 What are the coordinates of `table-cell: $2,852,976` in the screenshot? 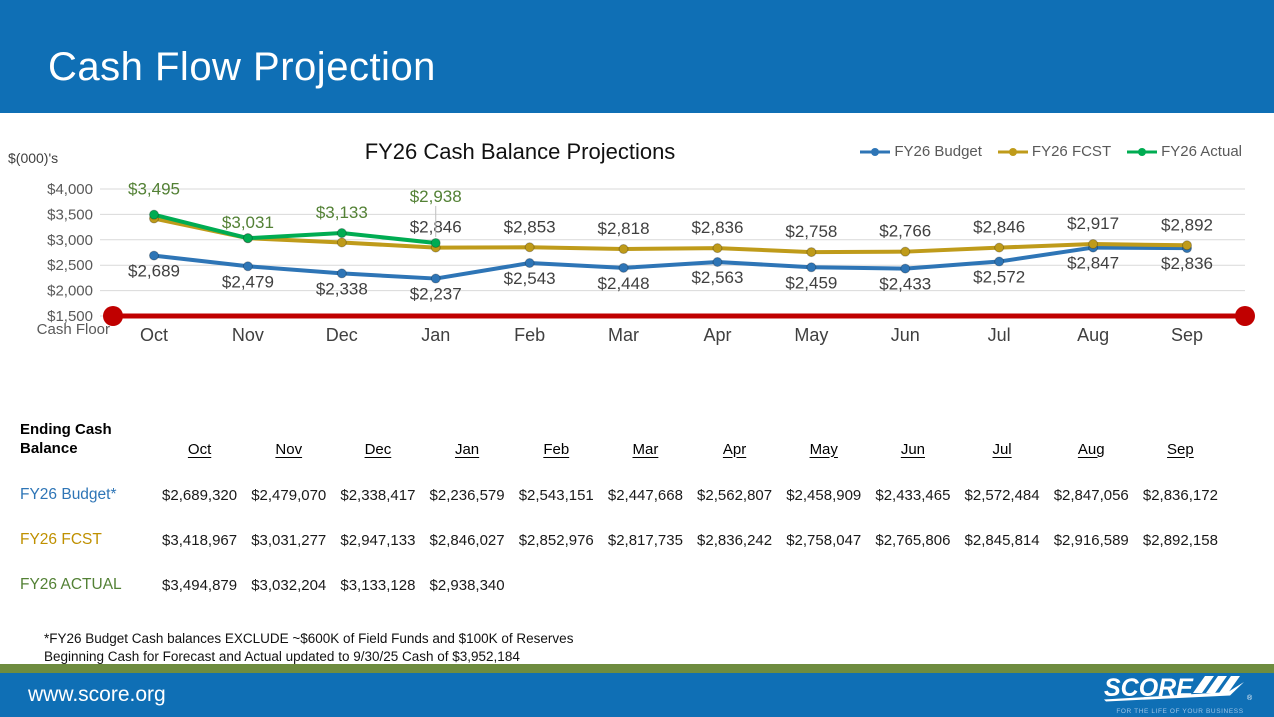 It's located at (556, 540).